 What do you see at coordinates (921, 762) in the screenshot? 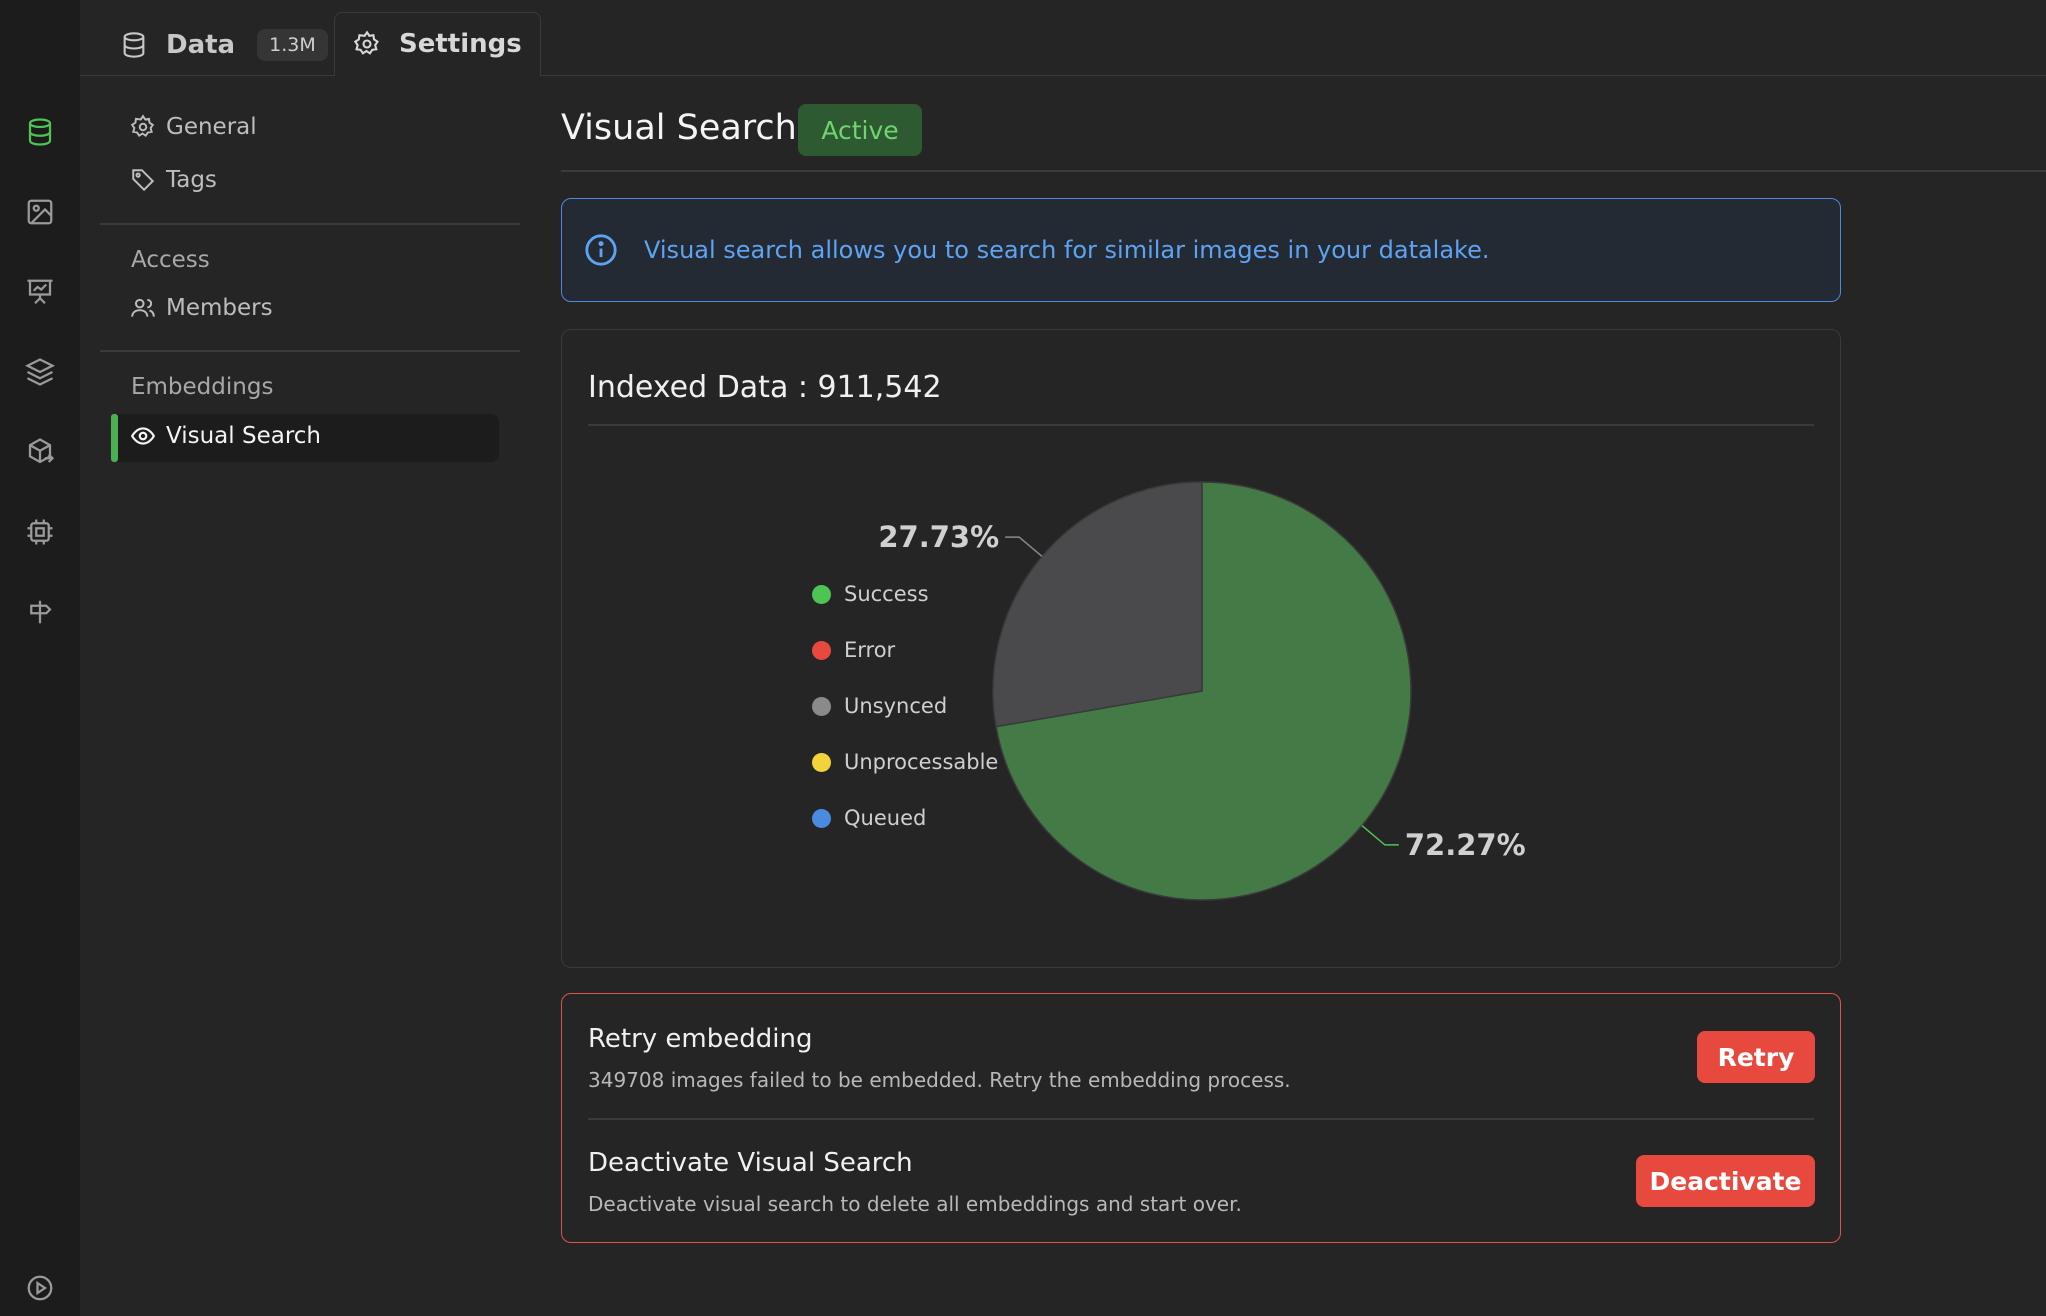
I see `legend-label: Unprocessable` at bounding box center [921, 762].